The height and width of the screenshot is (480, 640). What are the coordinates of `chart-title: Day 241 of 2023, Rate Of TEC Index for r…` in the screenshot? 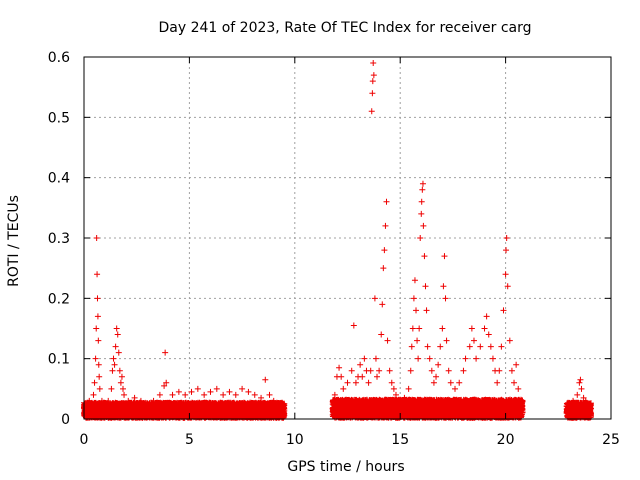 It's located at (344, 28).